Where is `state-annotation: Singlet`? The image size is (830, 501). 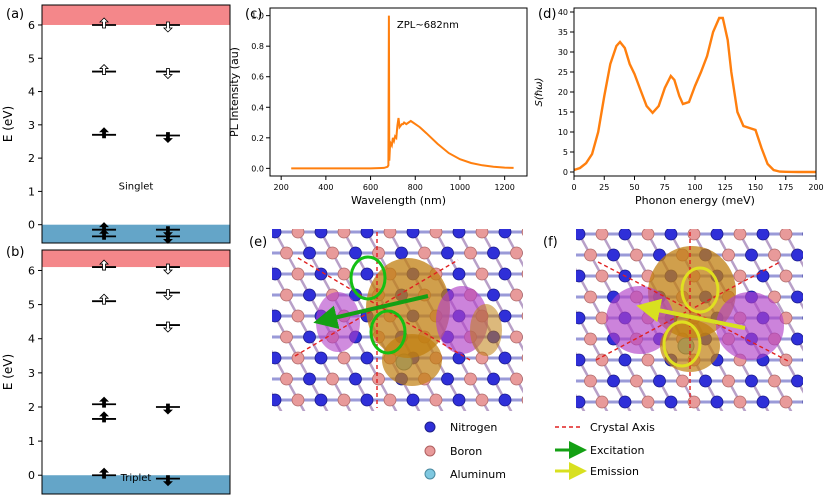 state-annotation: Singlet is located at coordinates (136, 187).